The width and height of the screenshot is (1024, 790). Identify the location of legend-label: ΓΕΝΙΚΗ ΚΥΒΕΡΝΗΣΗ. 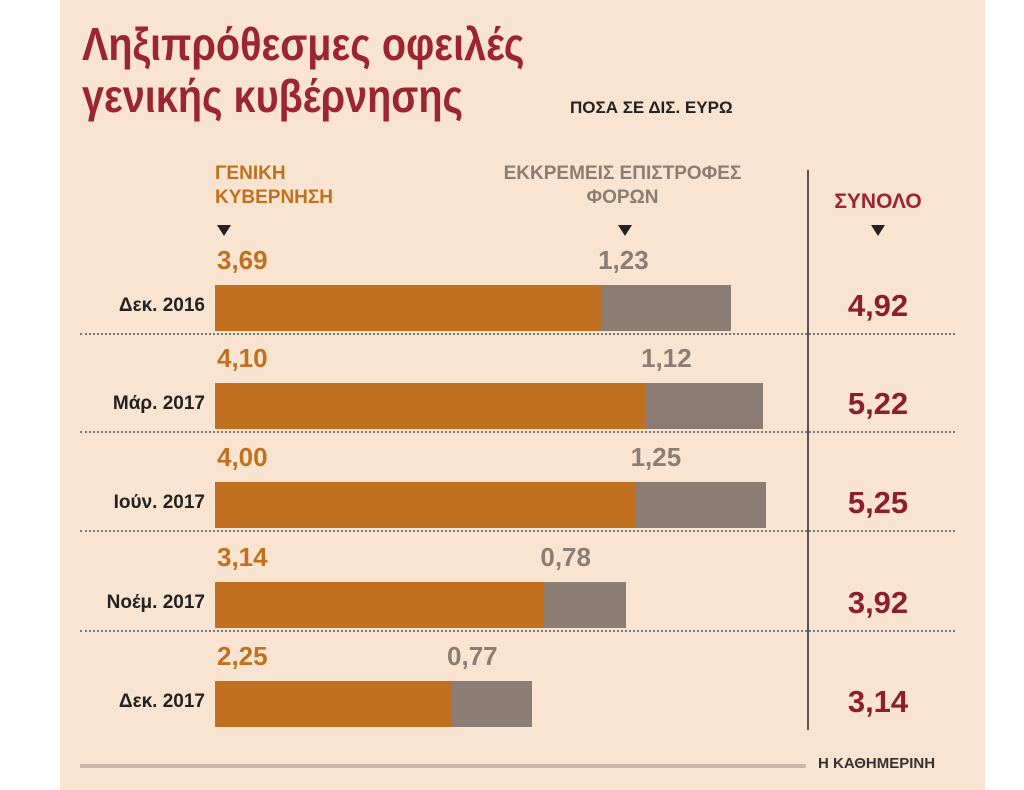
(274, 185).